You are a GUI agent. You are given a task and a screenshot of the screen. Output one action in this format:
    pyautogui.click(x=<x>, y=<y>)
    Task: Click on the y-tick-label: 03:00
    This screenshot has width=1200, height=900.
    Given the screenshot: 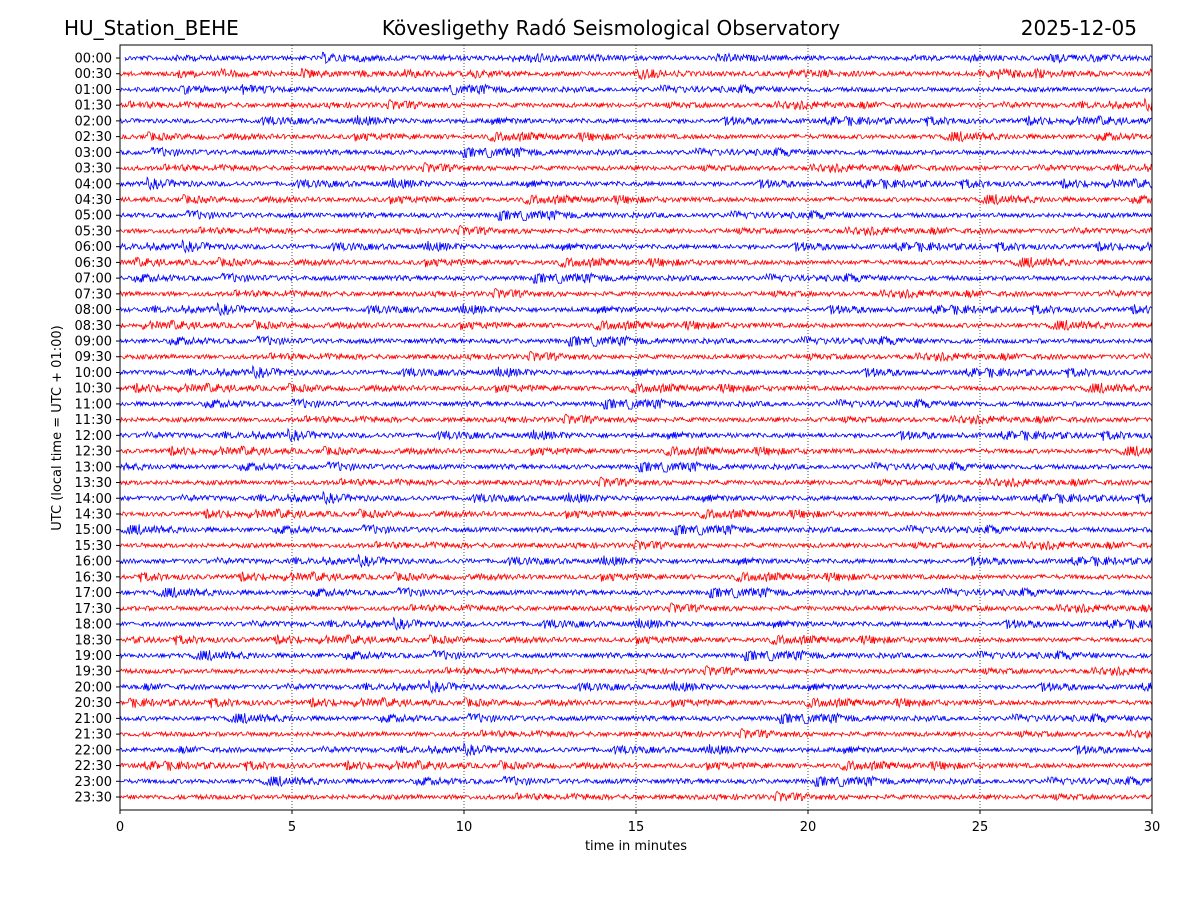 What is the action you would take?
    pyautogui.click(x=93, y=153)
    